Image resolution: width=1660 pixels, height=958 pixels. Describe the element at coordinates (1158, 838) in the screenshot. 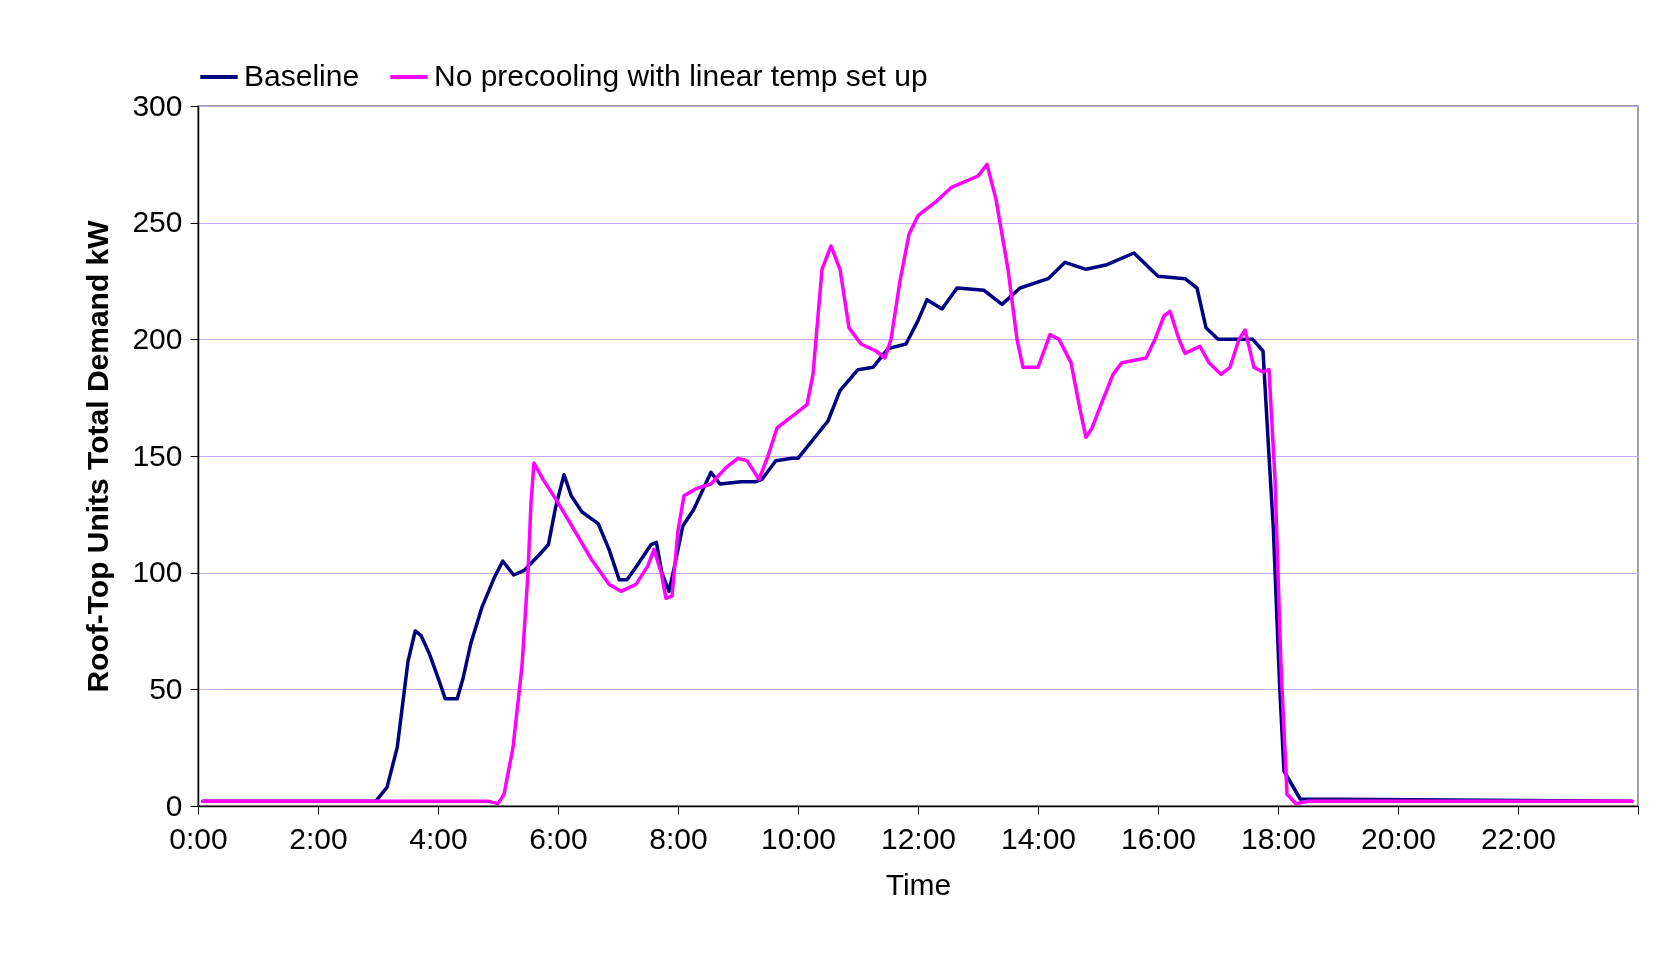

I see `x-tick-label: 16:00` at that location.